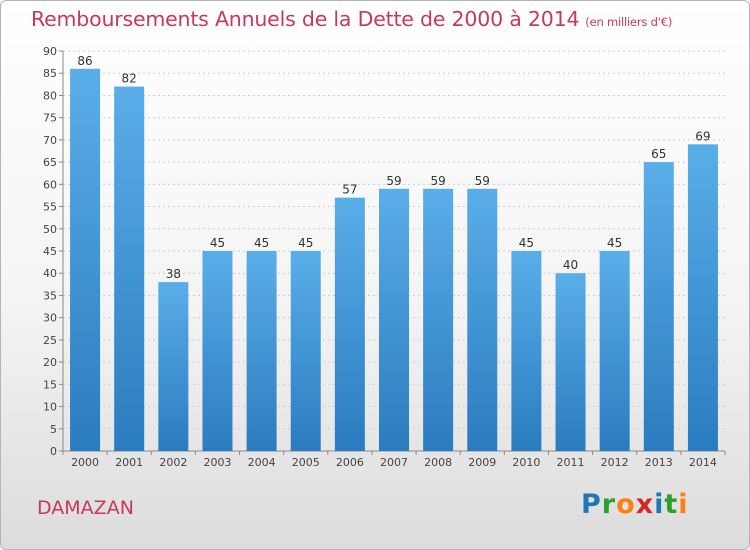 The height and width of the screenshot is (550, 750). I want to click on proxiti-logo: Proxiti, so click(635, 504).